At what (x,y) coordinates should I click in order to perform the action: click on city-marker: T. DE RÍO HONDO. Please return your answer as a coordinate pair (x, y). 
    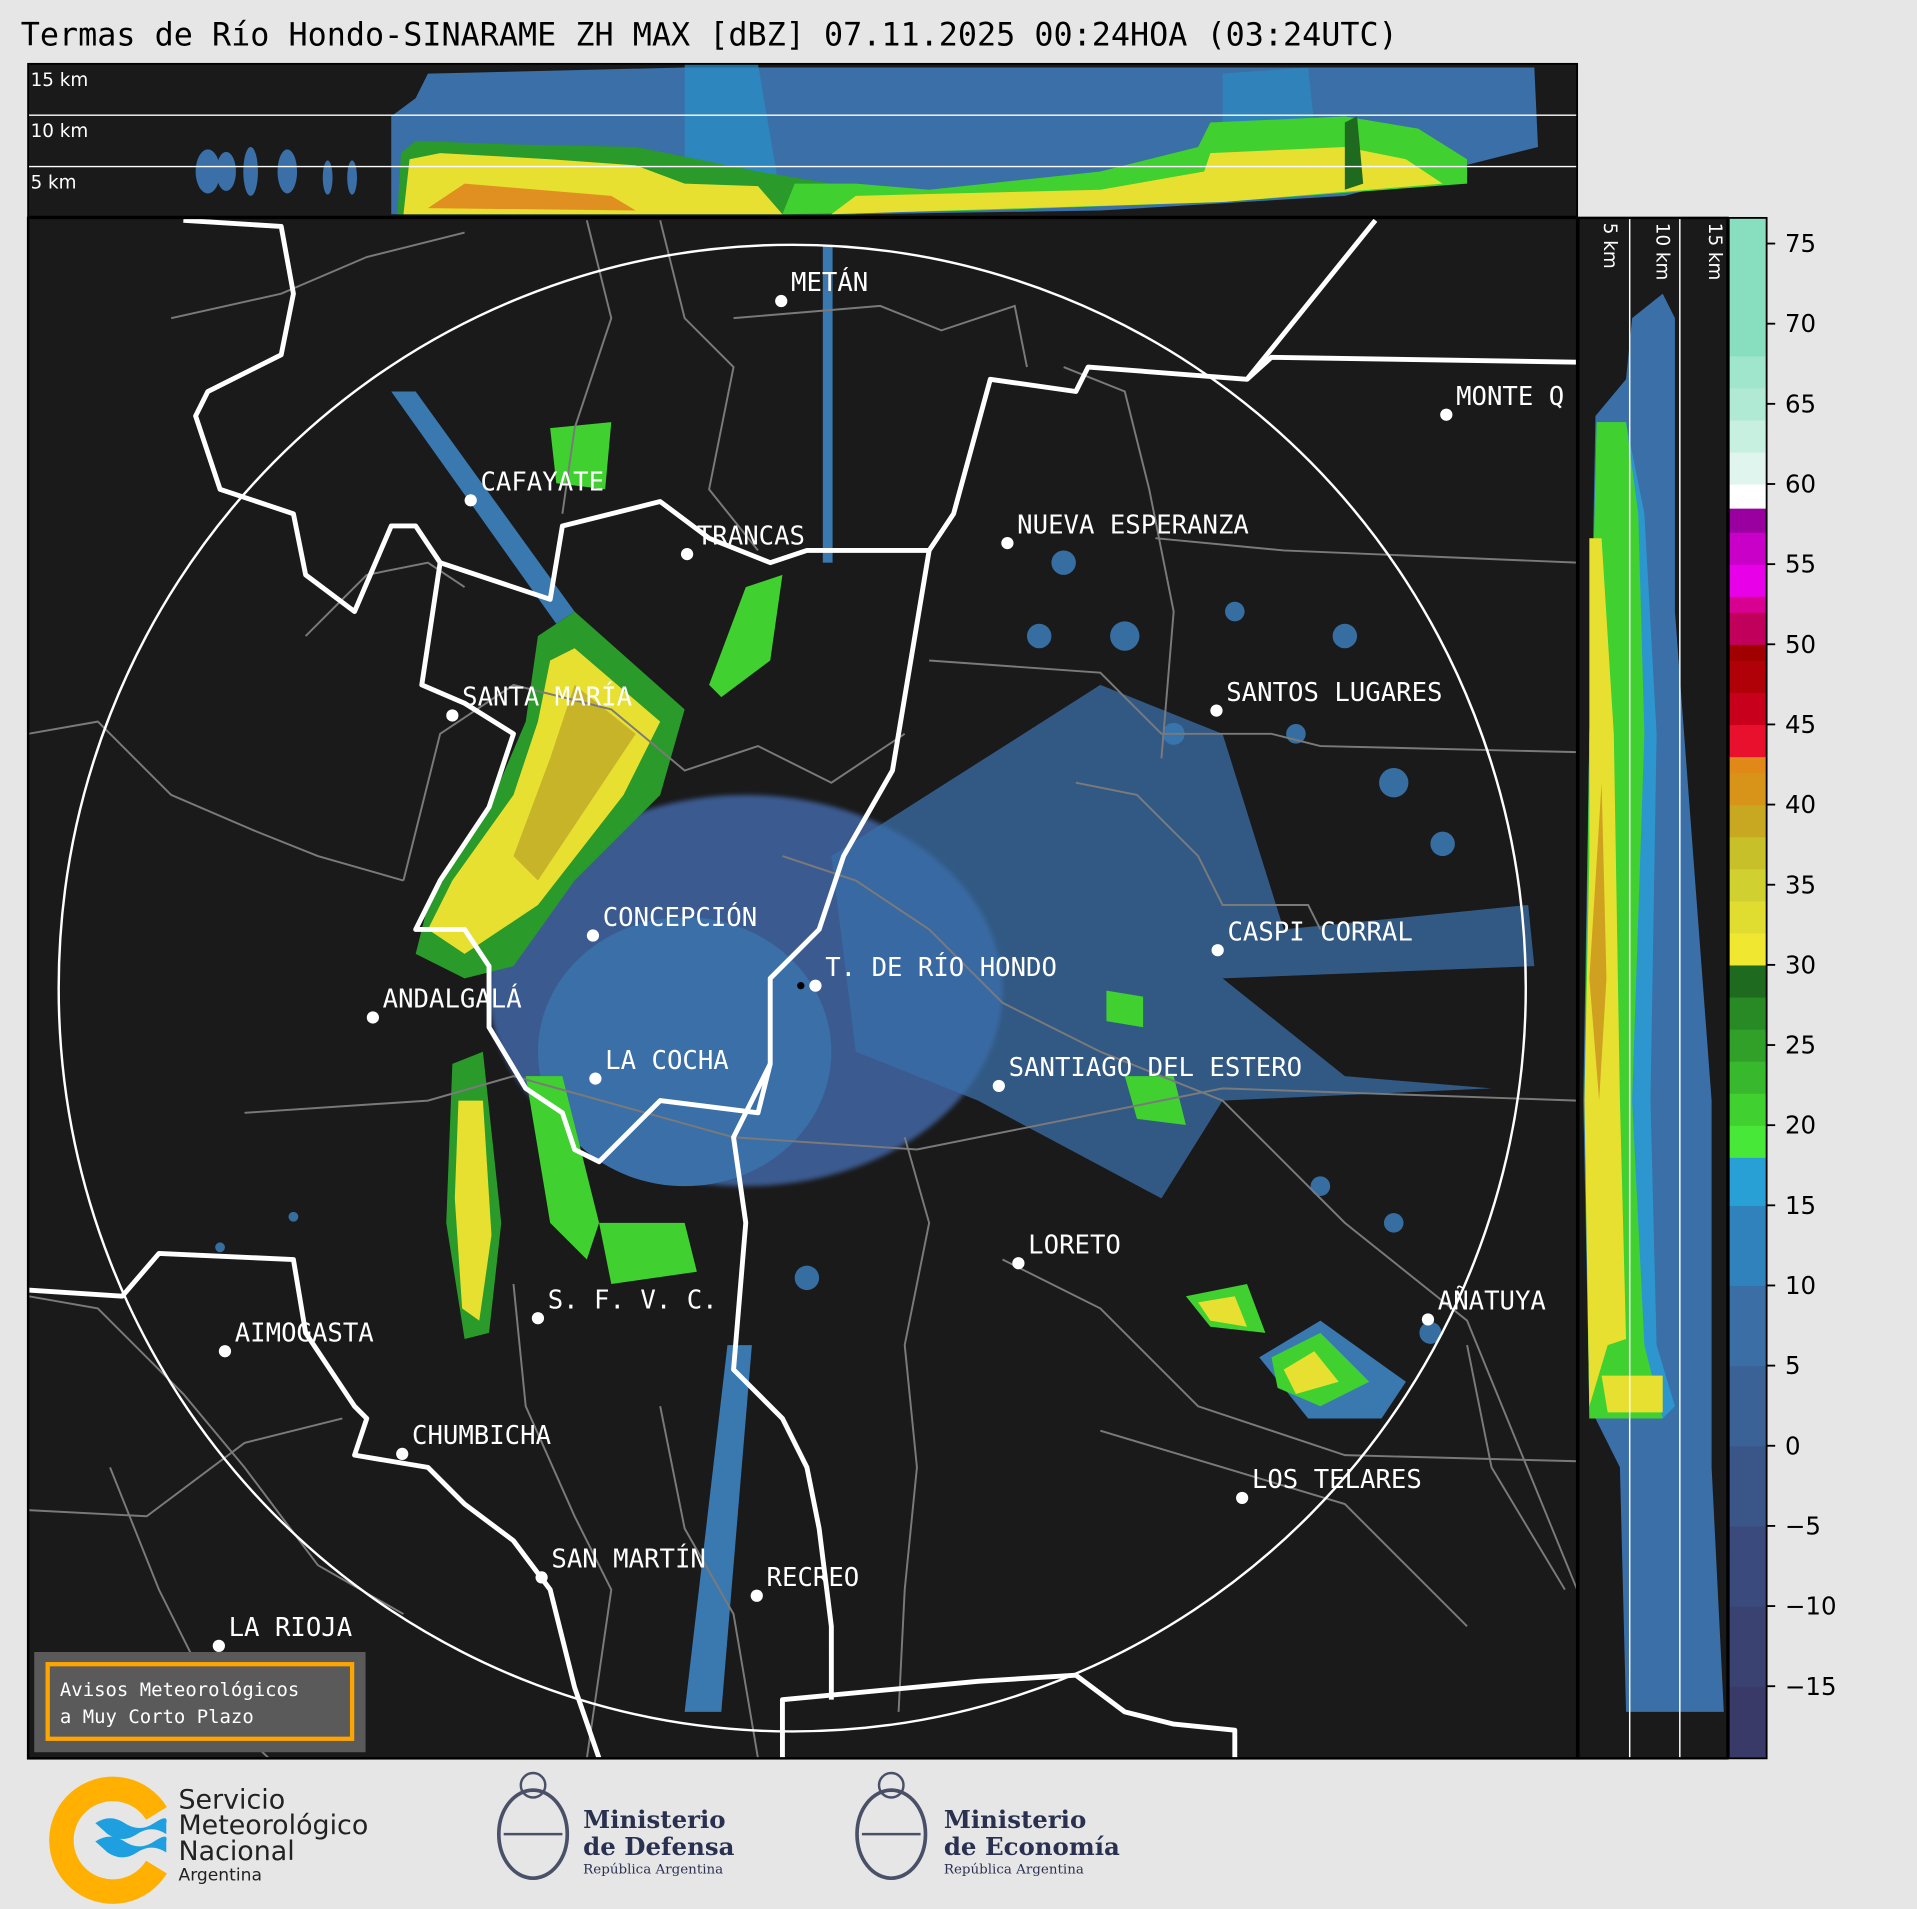
    Looking at the image, I should click on (933, 971).